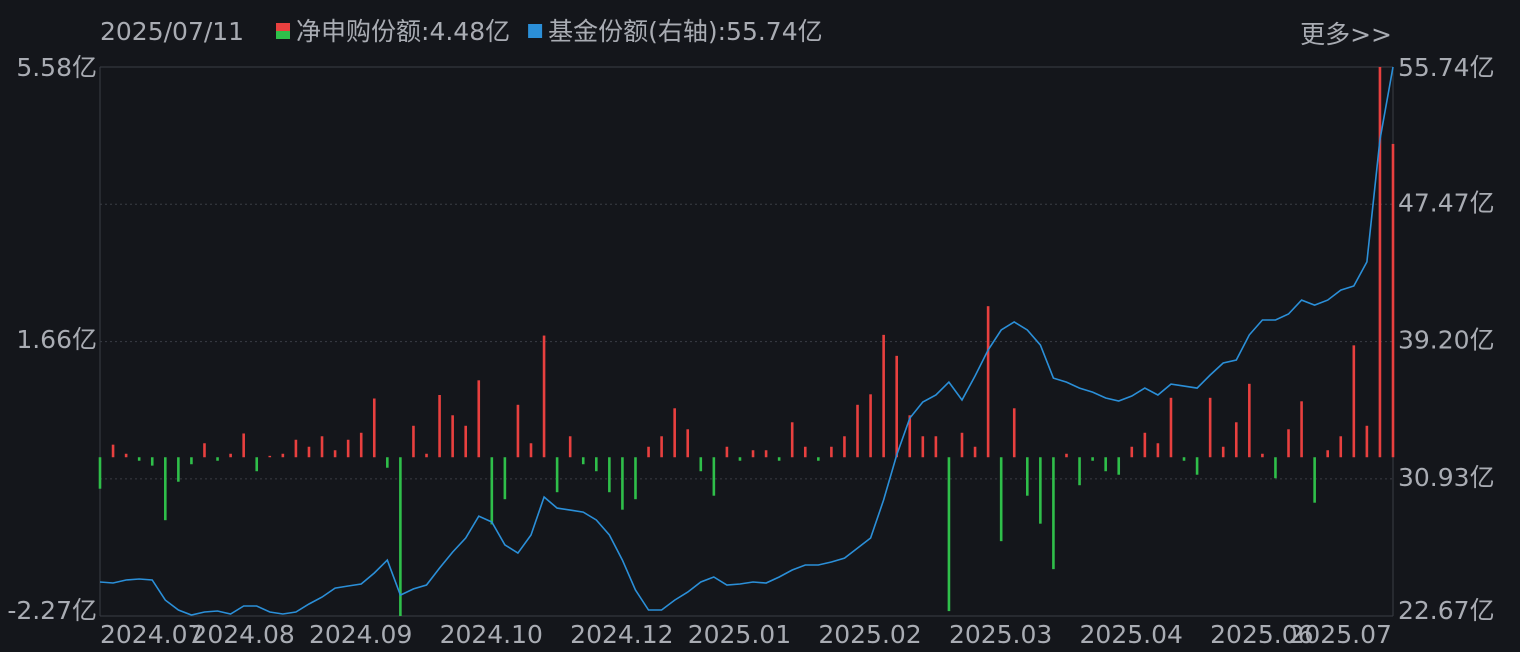 The width and height of the screenshot is (1520, 652). I want to click on y2-tick-label: 39.20亿, so click(1446, 340).